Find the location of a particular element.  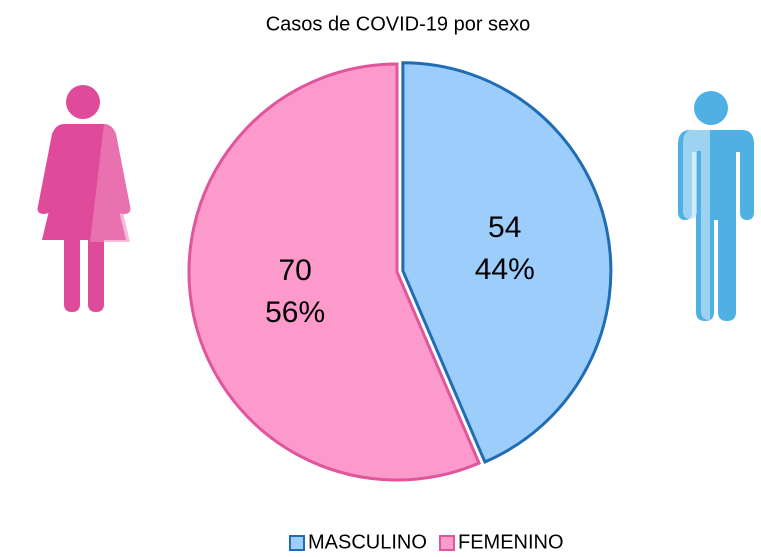

percent-label: 44% is located at coordinates (505, 269).